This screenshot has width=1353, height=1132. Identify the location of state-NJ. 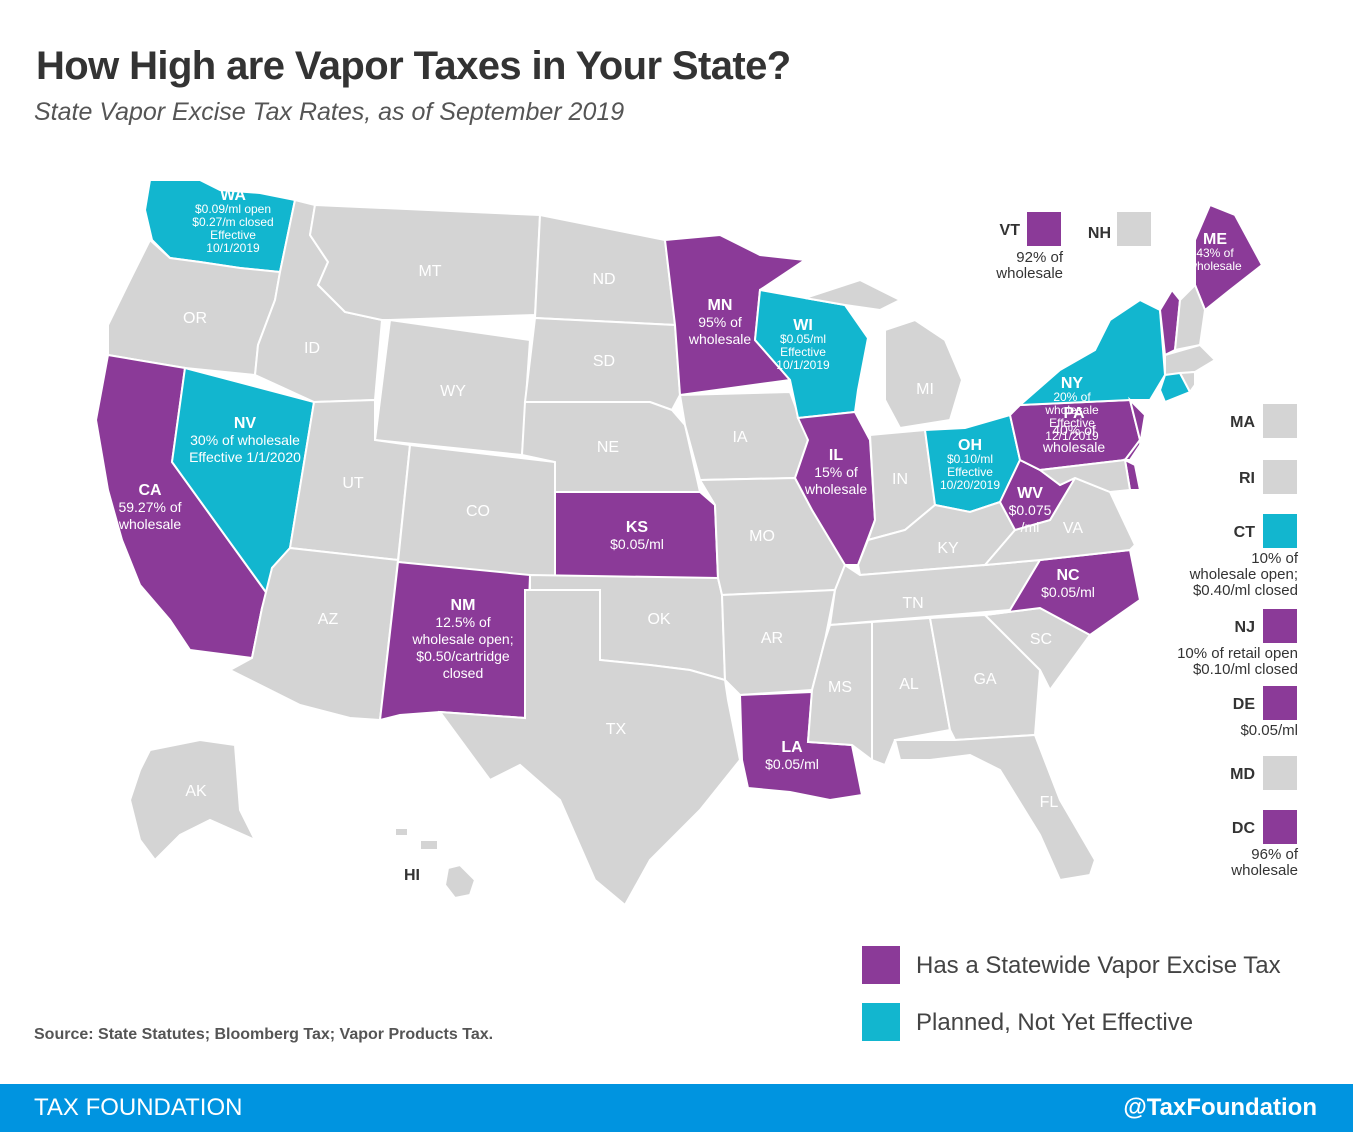
(1135, 428).